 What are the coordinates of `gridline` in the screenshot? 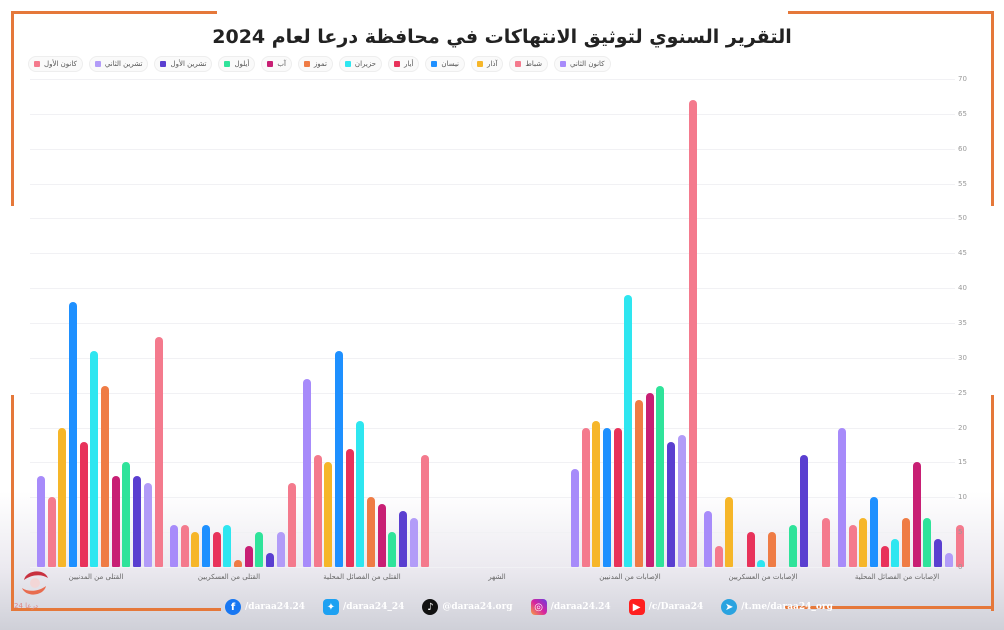 It's located at (492, 289).